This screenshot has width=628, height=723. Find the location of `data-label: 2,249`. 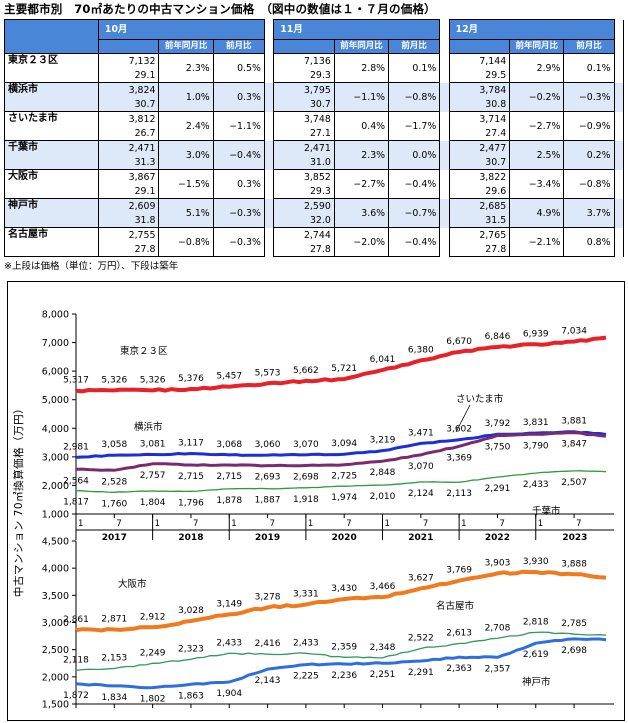

data-label: 2,249 is located at coordinates (153, 653).